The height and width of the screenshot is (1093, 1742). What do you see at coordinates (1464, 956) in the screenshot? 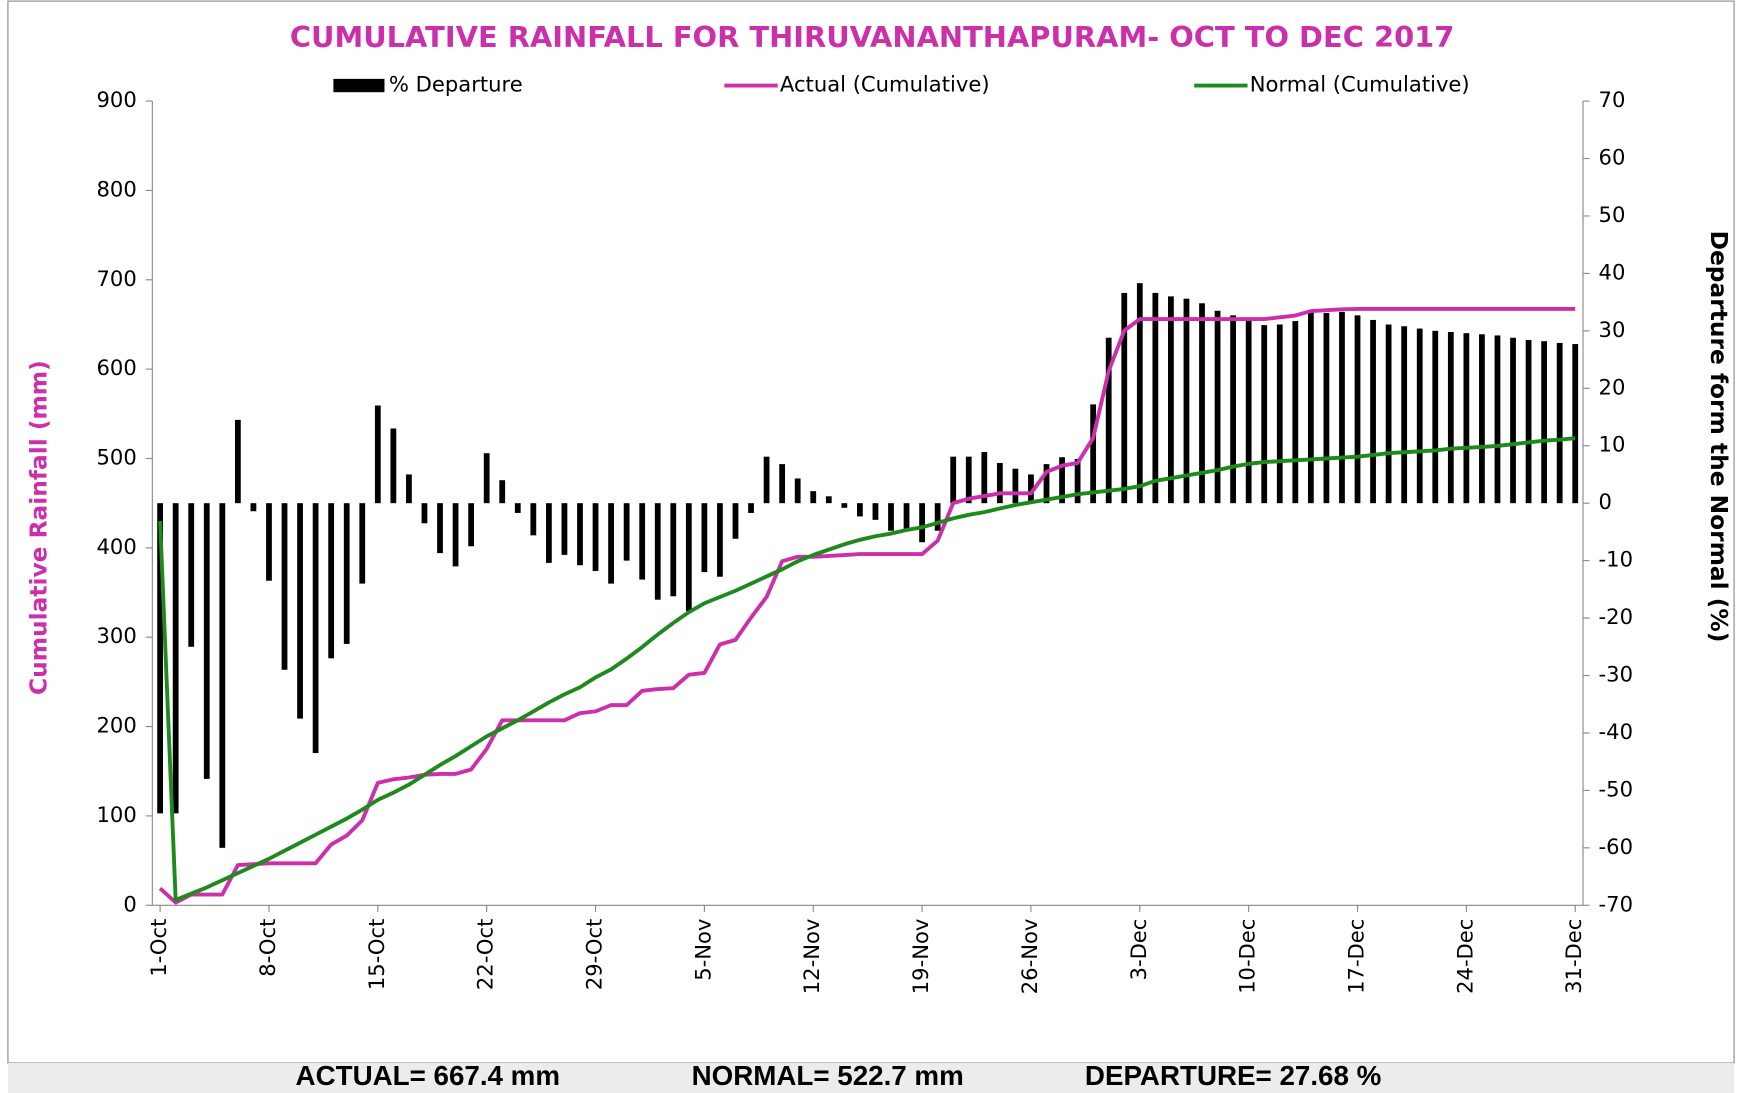
I see `x-tick-label: 24-Dec` at bounding box center [1464, 956].